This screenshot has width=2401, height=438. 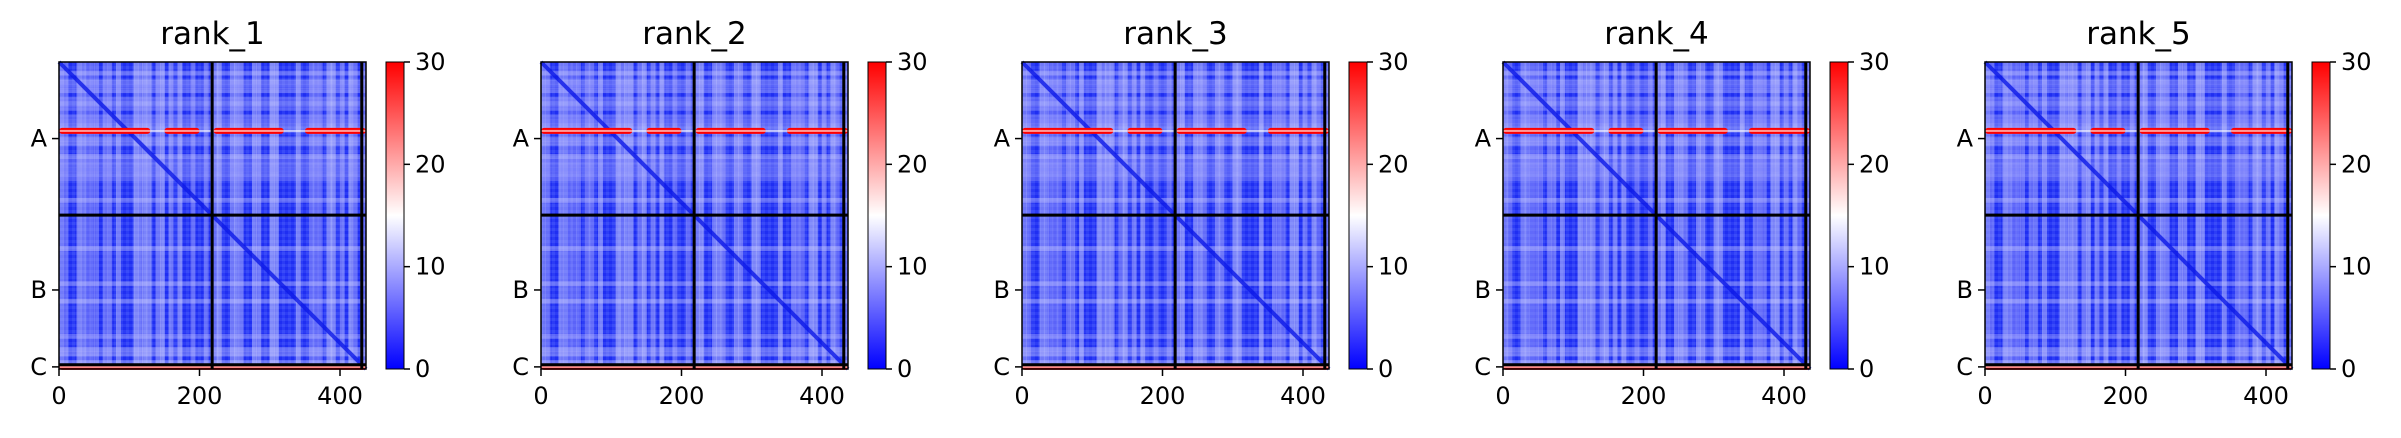 What do you see at coordinates (694, 34) in the screenshot?
I see `panel-title: rank_2` at bounding box center [694, 34].